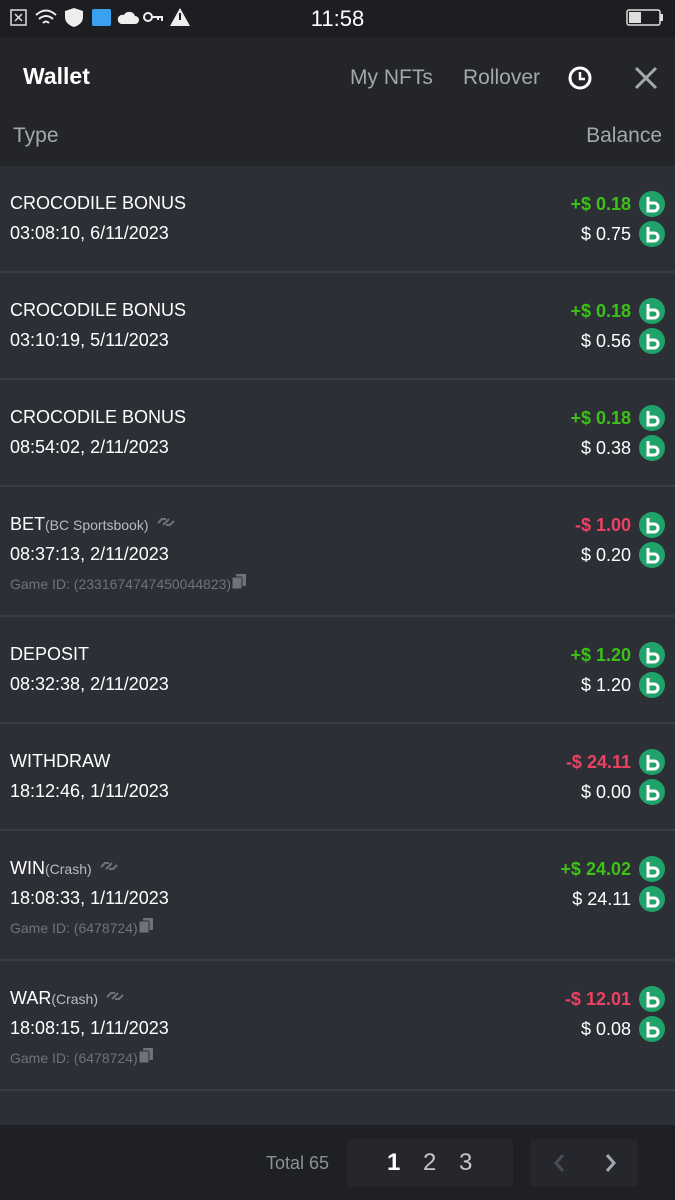  What do you see at coordinates (602, 525) in the screenshot?
I see `amount-change: -$ 1.00` at bounding box center [602, 525].